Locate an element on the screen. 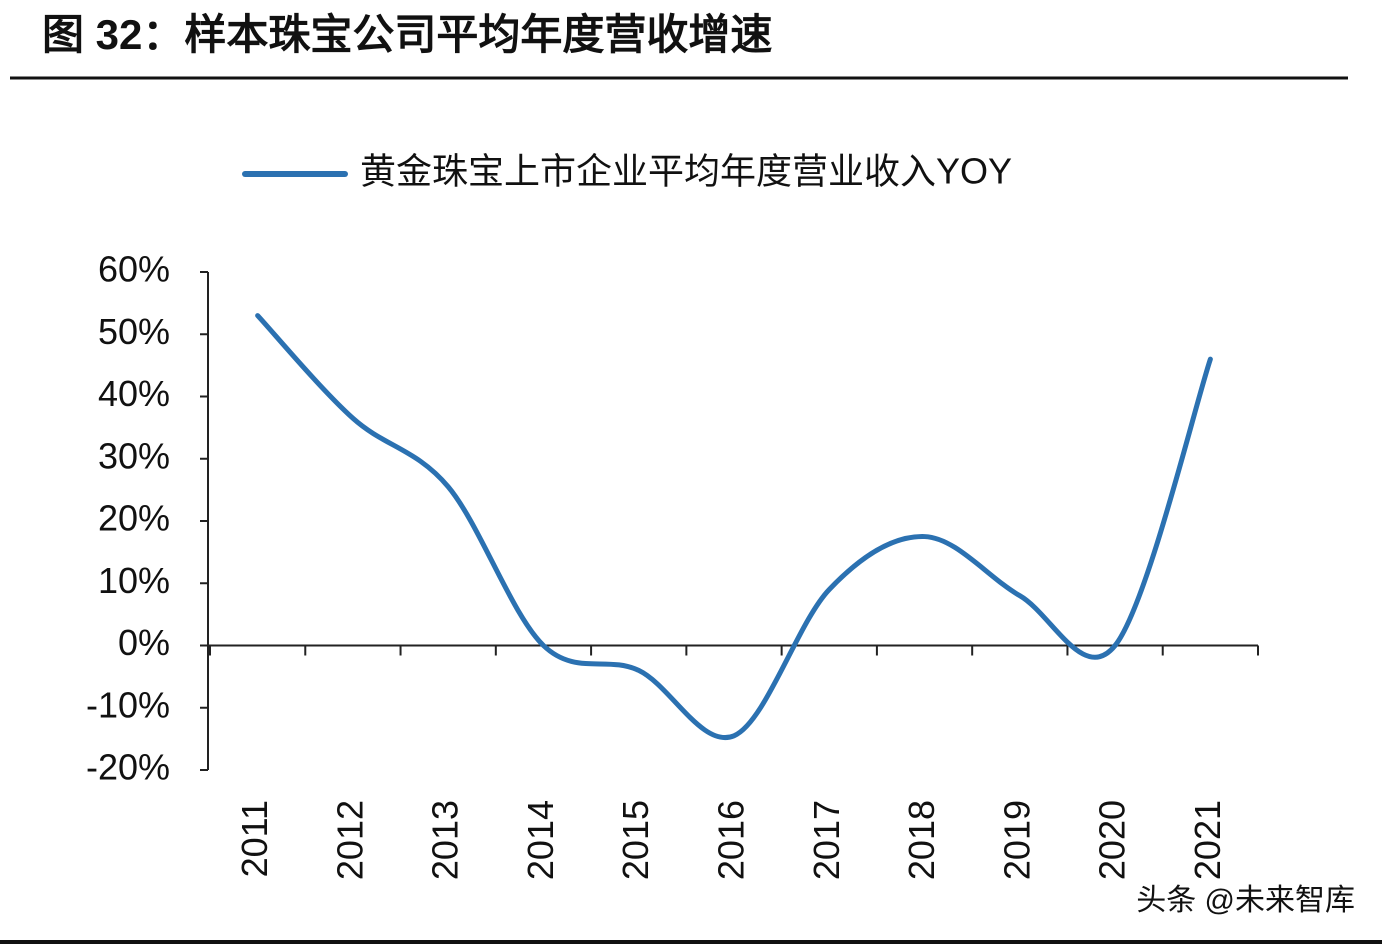 This screenshot has height=946, width=1382. x-tick-label: 2019 is located at coordinates (1016, 840).